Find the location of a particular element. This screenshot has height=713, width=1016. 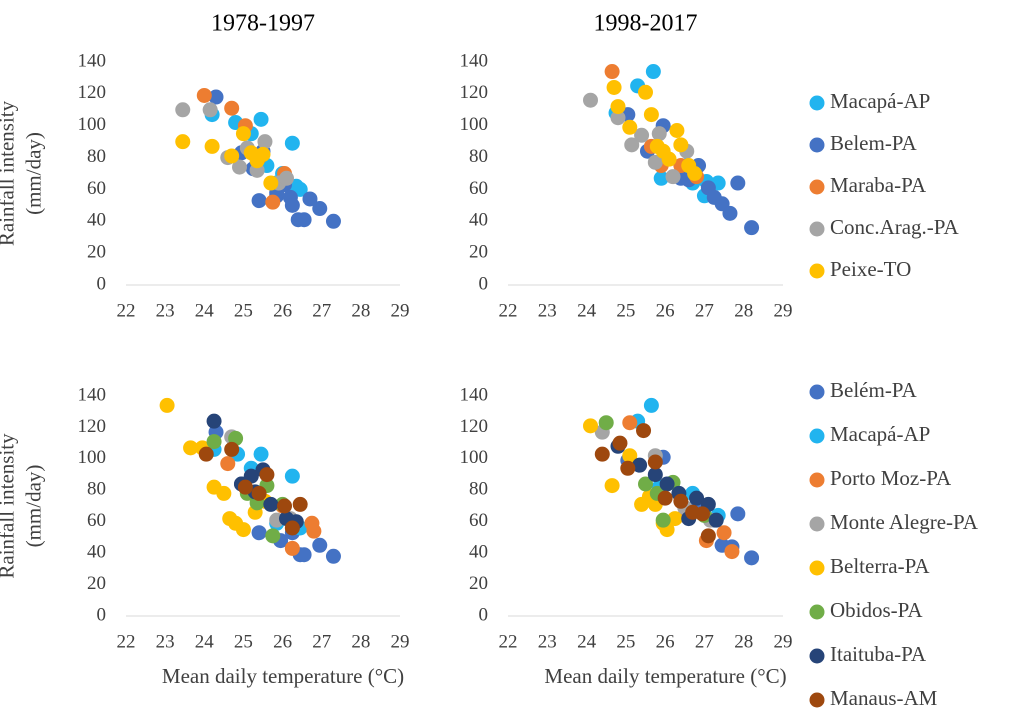

legend-label: Porto Moz-PA is located at coordinates (891, 478).